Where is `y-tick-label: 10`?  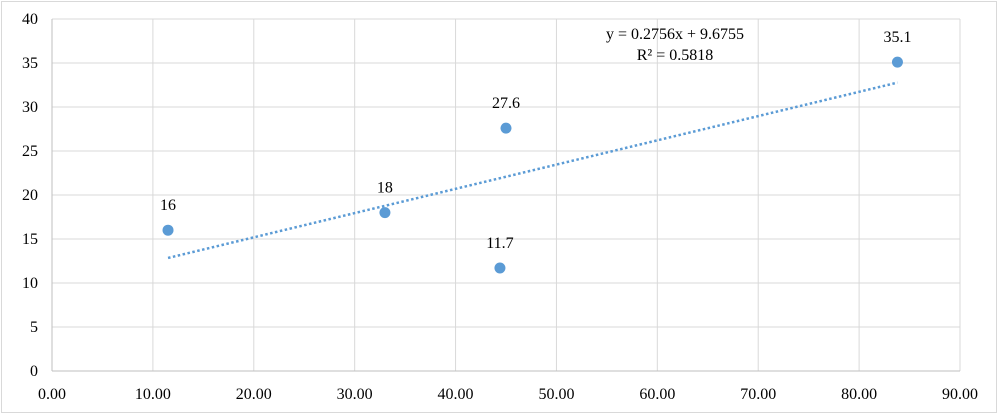
y-tick-label: 10 is located at coordinates (30, 283).